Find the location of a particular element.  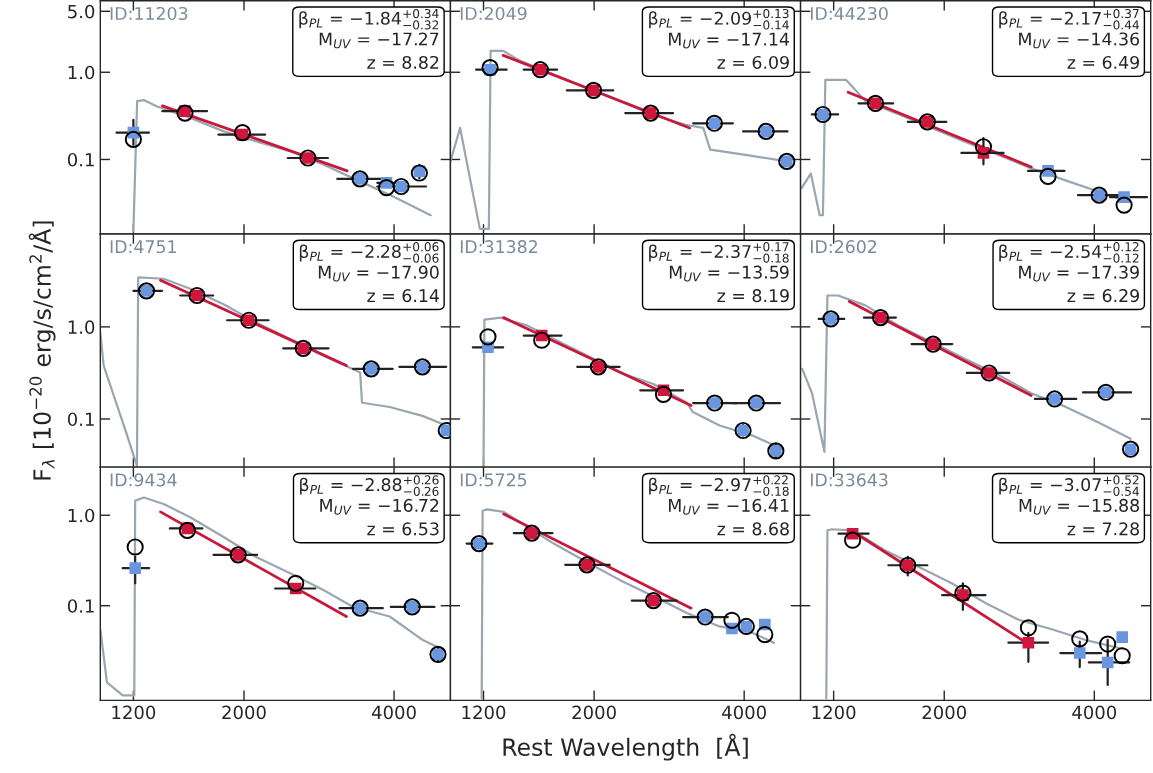

annotation: z = 7.28 is located at coordinates (1103, 529).